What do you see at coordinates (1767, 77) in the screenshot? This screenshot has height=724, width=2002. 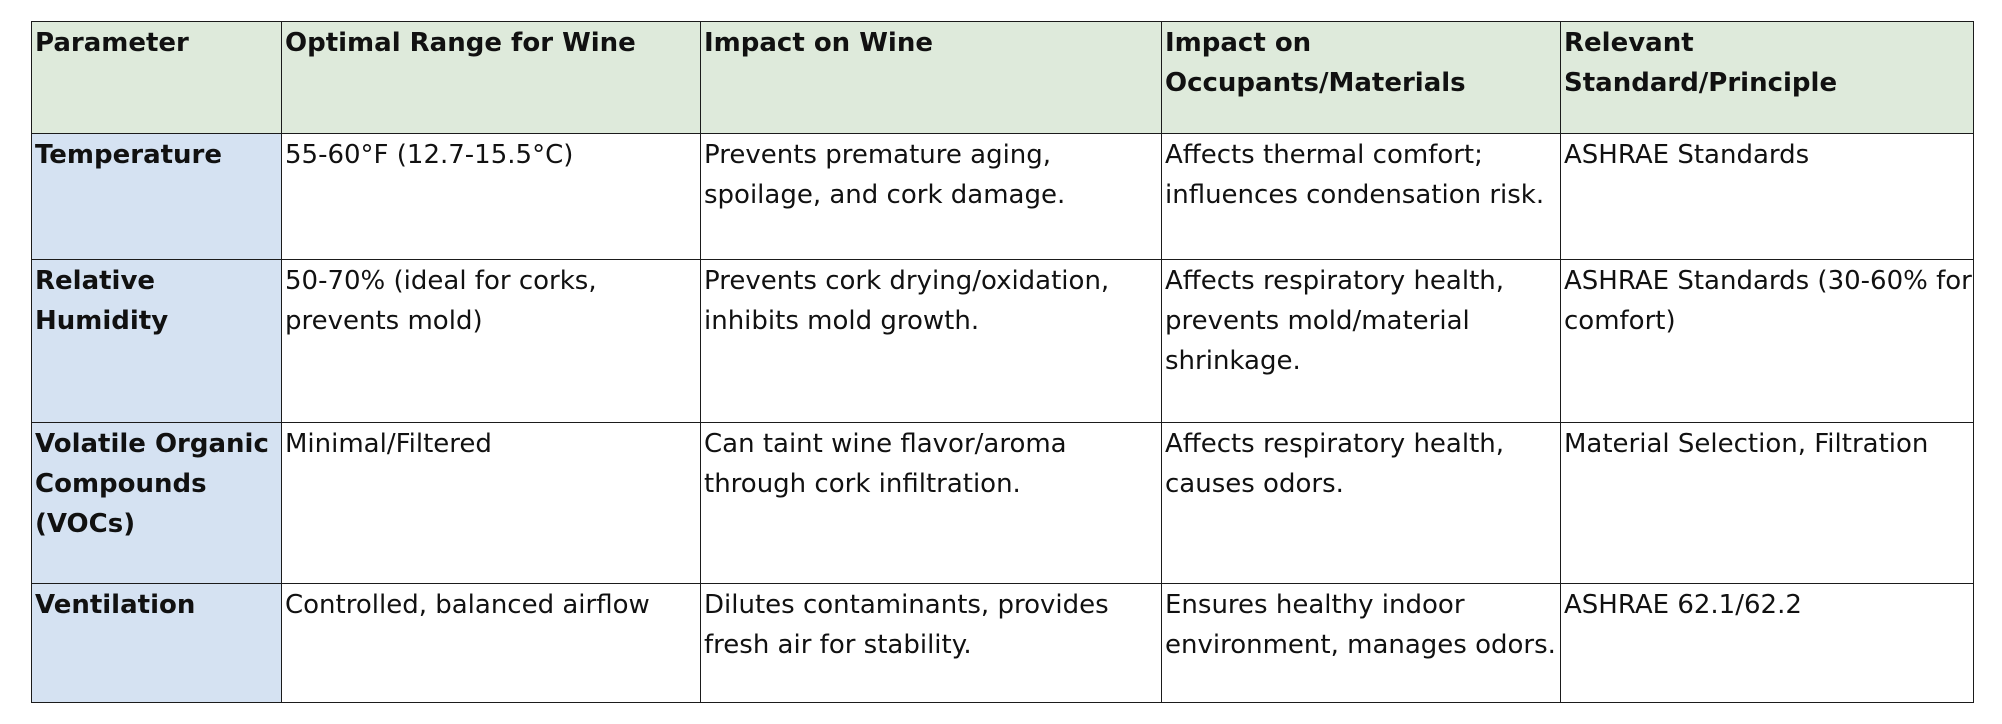 I see `header-relevant-standard: Relevant Standard/Principle` at bounding box center [1767, 77].